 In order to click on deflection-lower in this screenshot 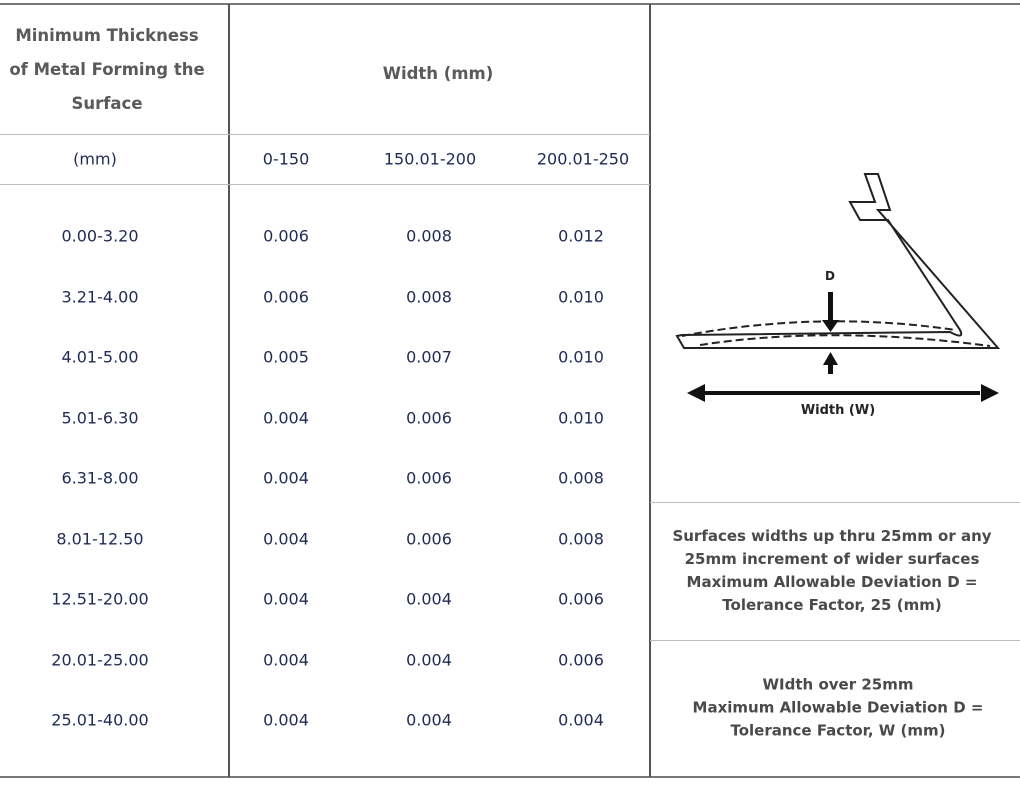, I will do `click(845, 340)`.